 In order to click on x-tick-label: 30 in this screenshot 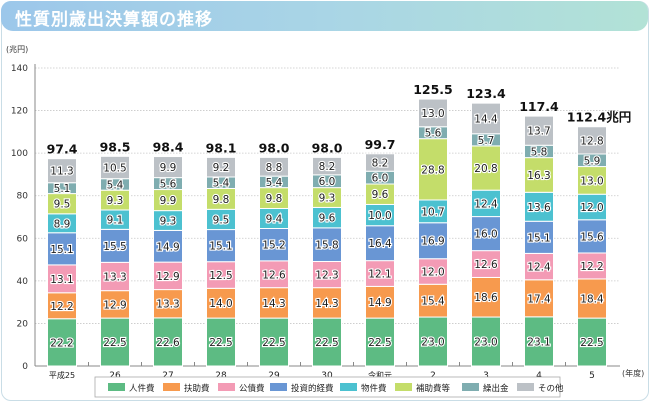, I will do `click(327, 376)`.